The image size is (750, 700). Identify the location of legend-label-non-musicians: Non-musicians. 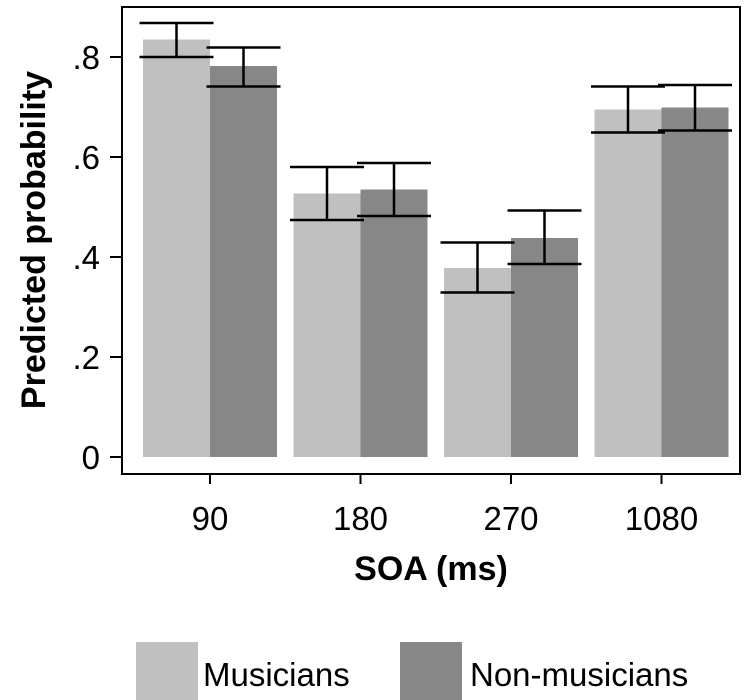
(579, 674).